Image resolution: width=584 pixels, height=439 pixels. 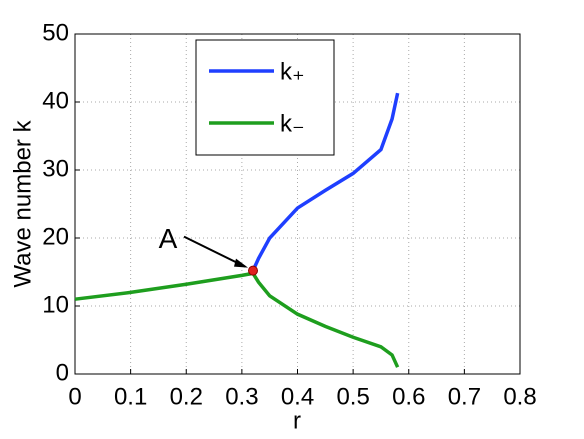 What do you see at coordinates (55, 236) in the screenshot?
I see `y-tick-label: 20` at bounding box center [55, 236].